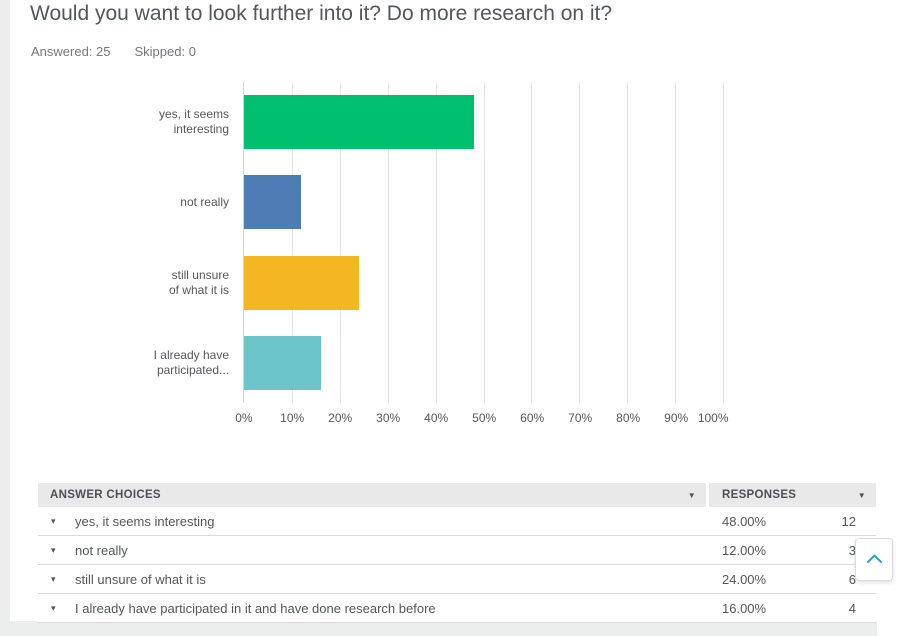 This screenshot has width=897, height=636. I want to click on x-axis-ticks: 0% 10% 20% 30% 40% 50% 60% 70% 80% 90% 100%, so click(481, 419).